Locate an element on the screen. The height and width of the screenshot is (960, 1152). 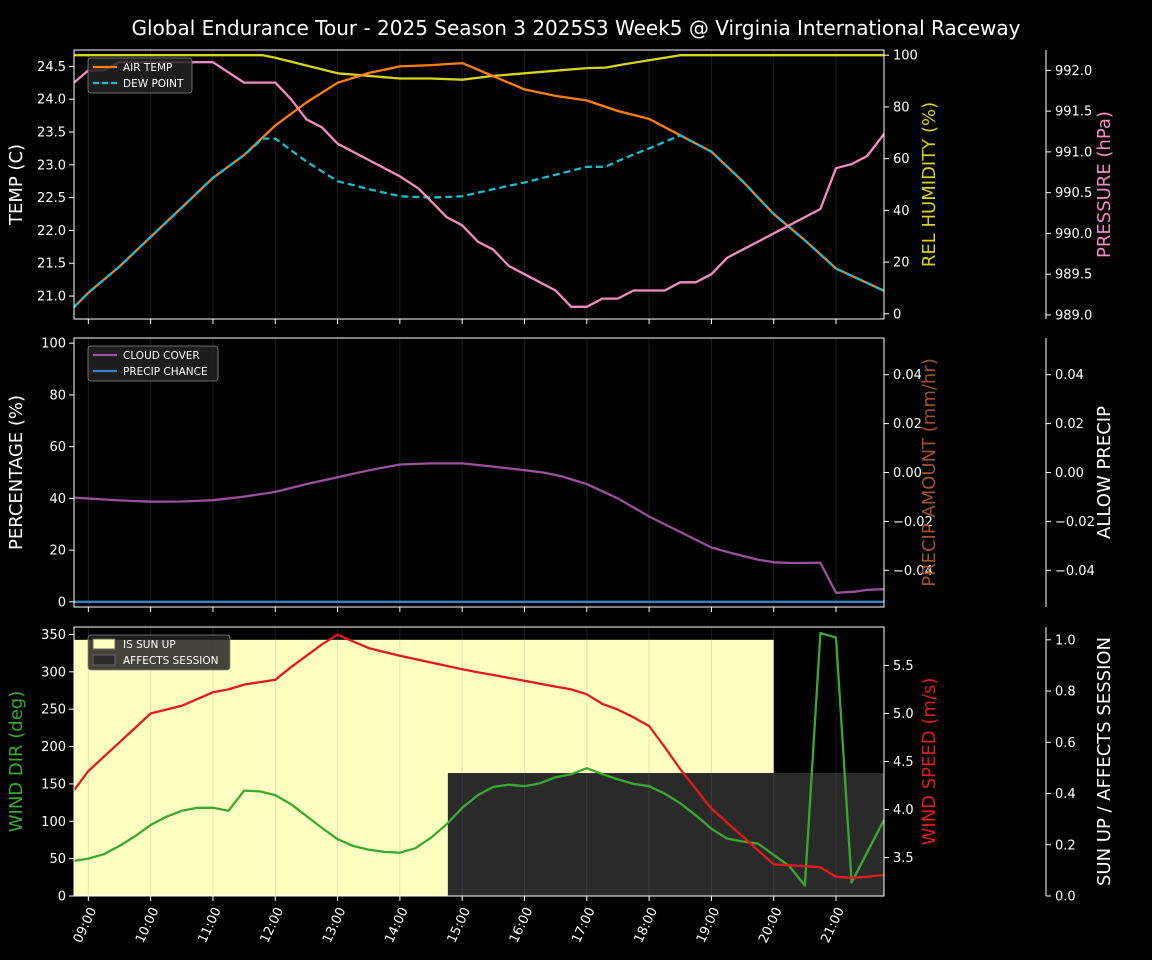
far-right-axis-1-tick-label: 991.0 is located at coordinates (1073, 152).